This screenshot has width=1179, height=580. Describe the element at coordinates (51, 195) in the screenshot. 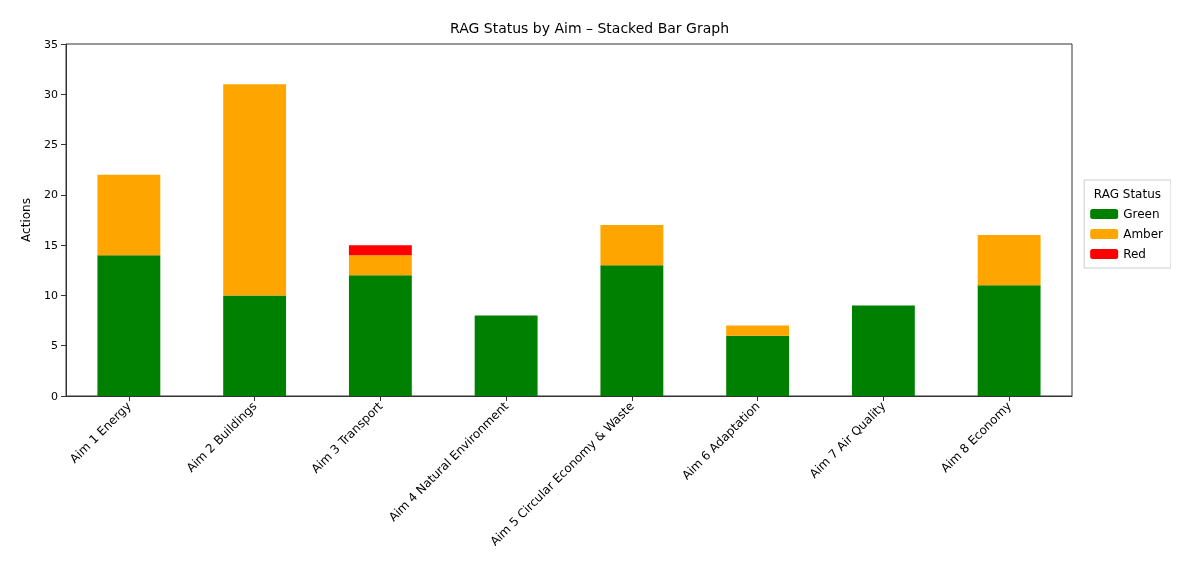

I see `y-tick-label: 20` at that location.